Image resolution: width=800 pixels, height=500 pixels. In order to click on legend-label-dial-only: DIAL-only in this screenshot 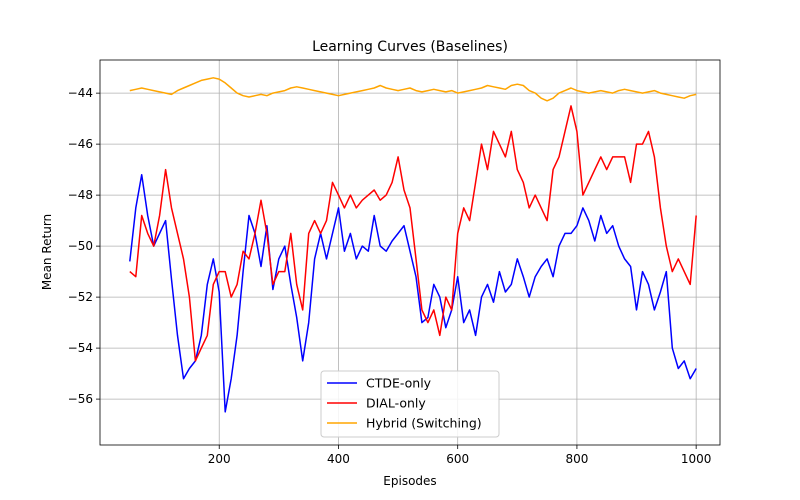, I will do `click(396, 403)`.